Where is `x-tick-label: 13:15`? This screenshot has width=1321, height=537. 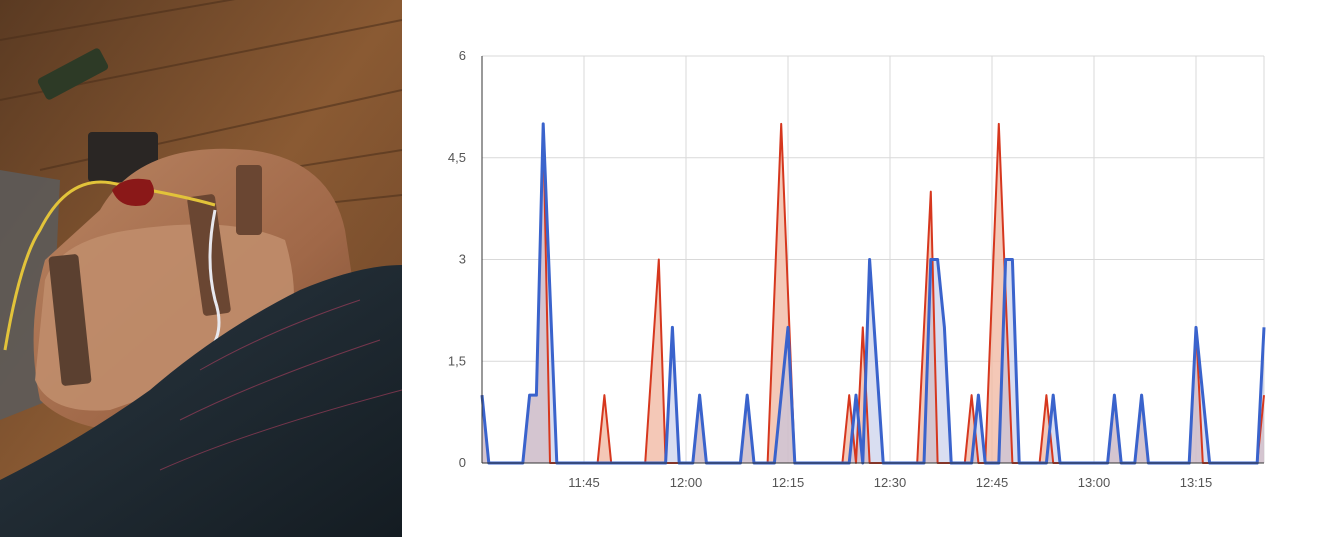
x-tick-label: 13:15 is located at coordinates (1196, 482).